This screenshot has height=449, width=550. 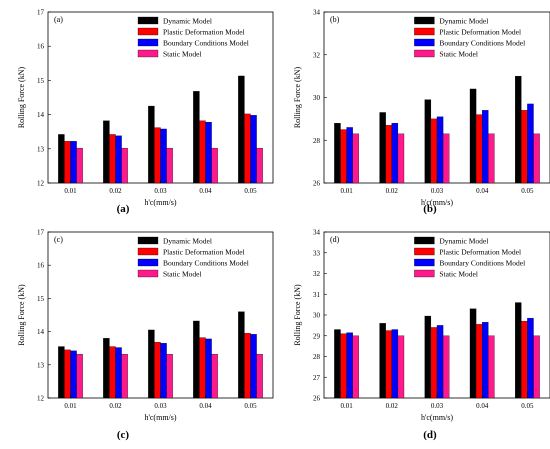 I want to click on bar-dynamic-model-0.02, so click(x=106, y=368).